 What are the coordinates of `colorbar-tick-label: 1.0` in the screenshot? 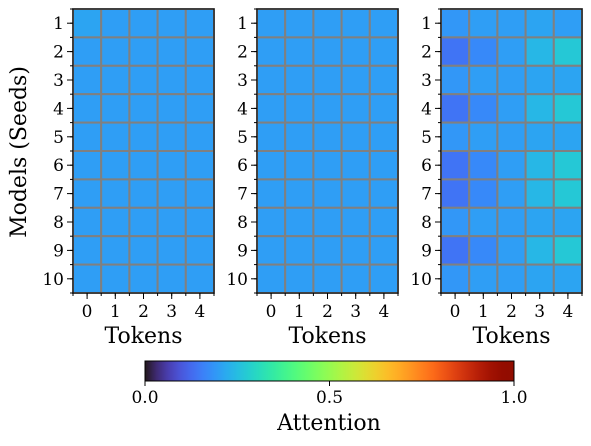 It's located at (513, 398).